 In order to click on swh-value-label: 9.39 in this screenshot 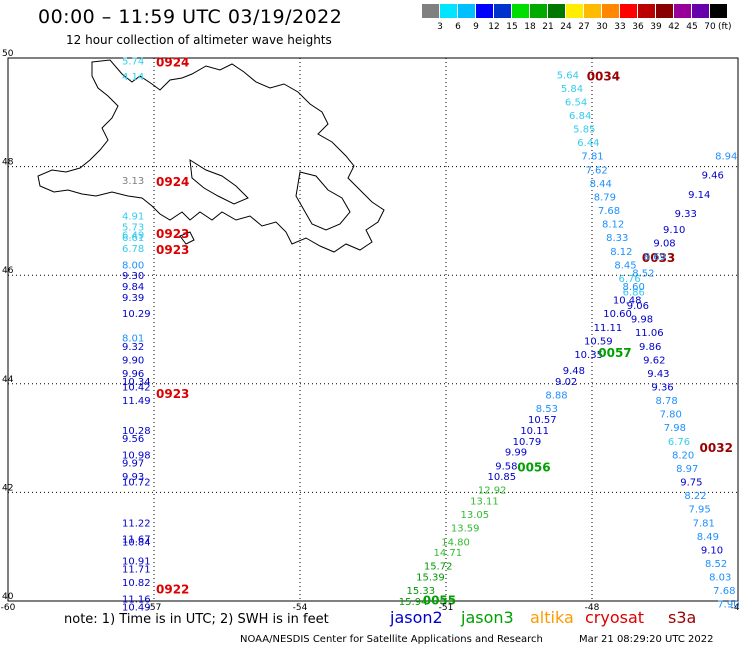, I will do `click(133, 298)`.